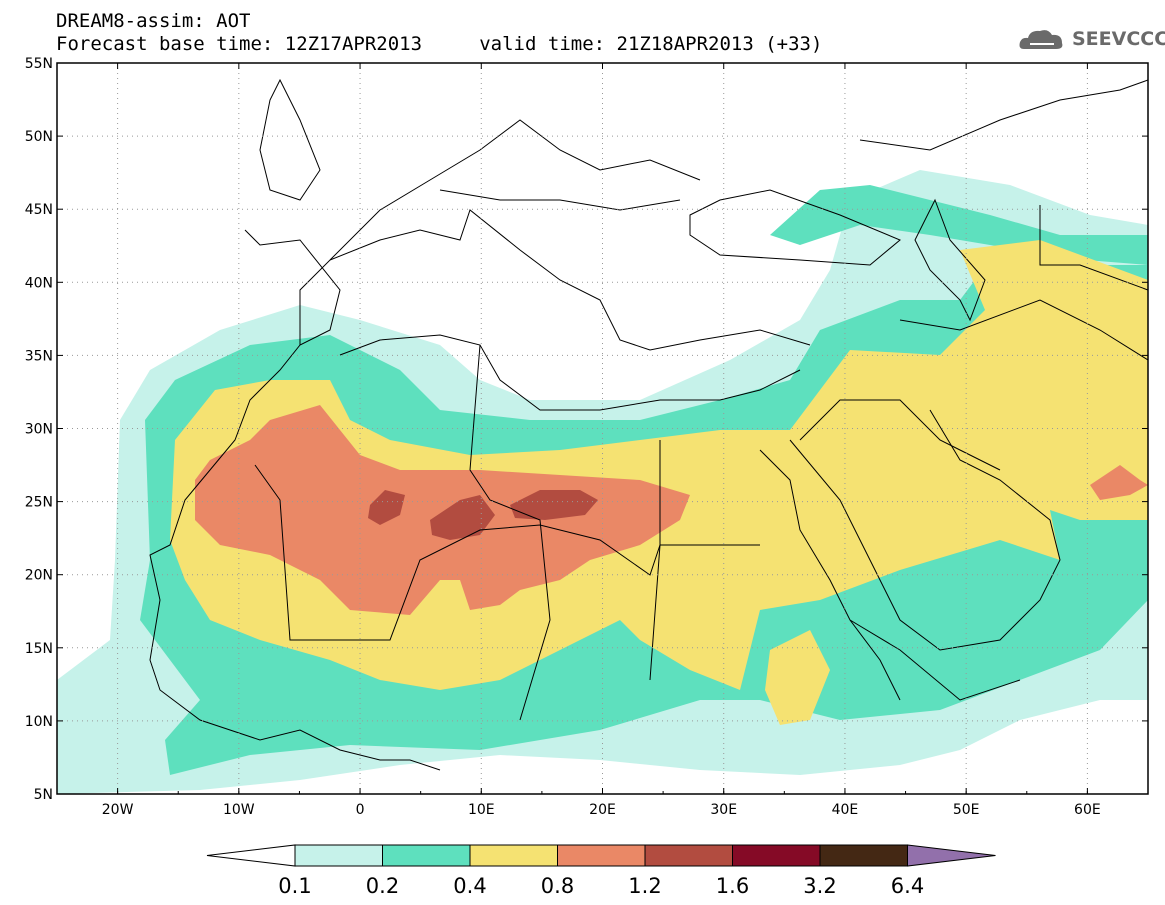 The height and width of the screenshot is (905, 1165). I want to click on coastline-europe, so click(555, 280).